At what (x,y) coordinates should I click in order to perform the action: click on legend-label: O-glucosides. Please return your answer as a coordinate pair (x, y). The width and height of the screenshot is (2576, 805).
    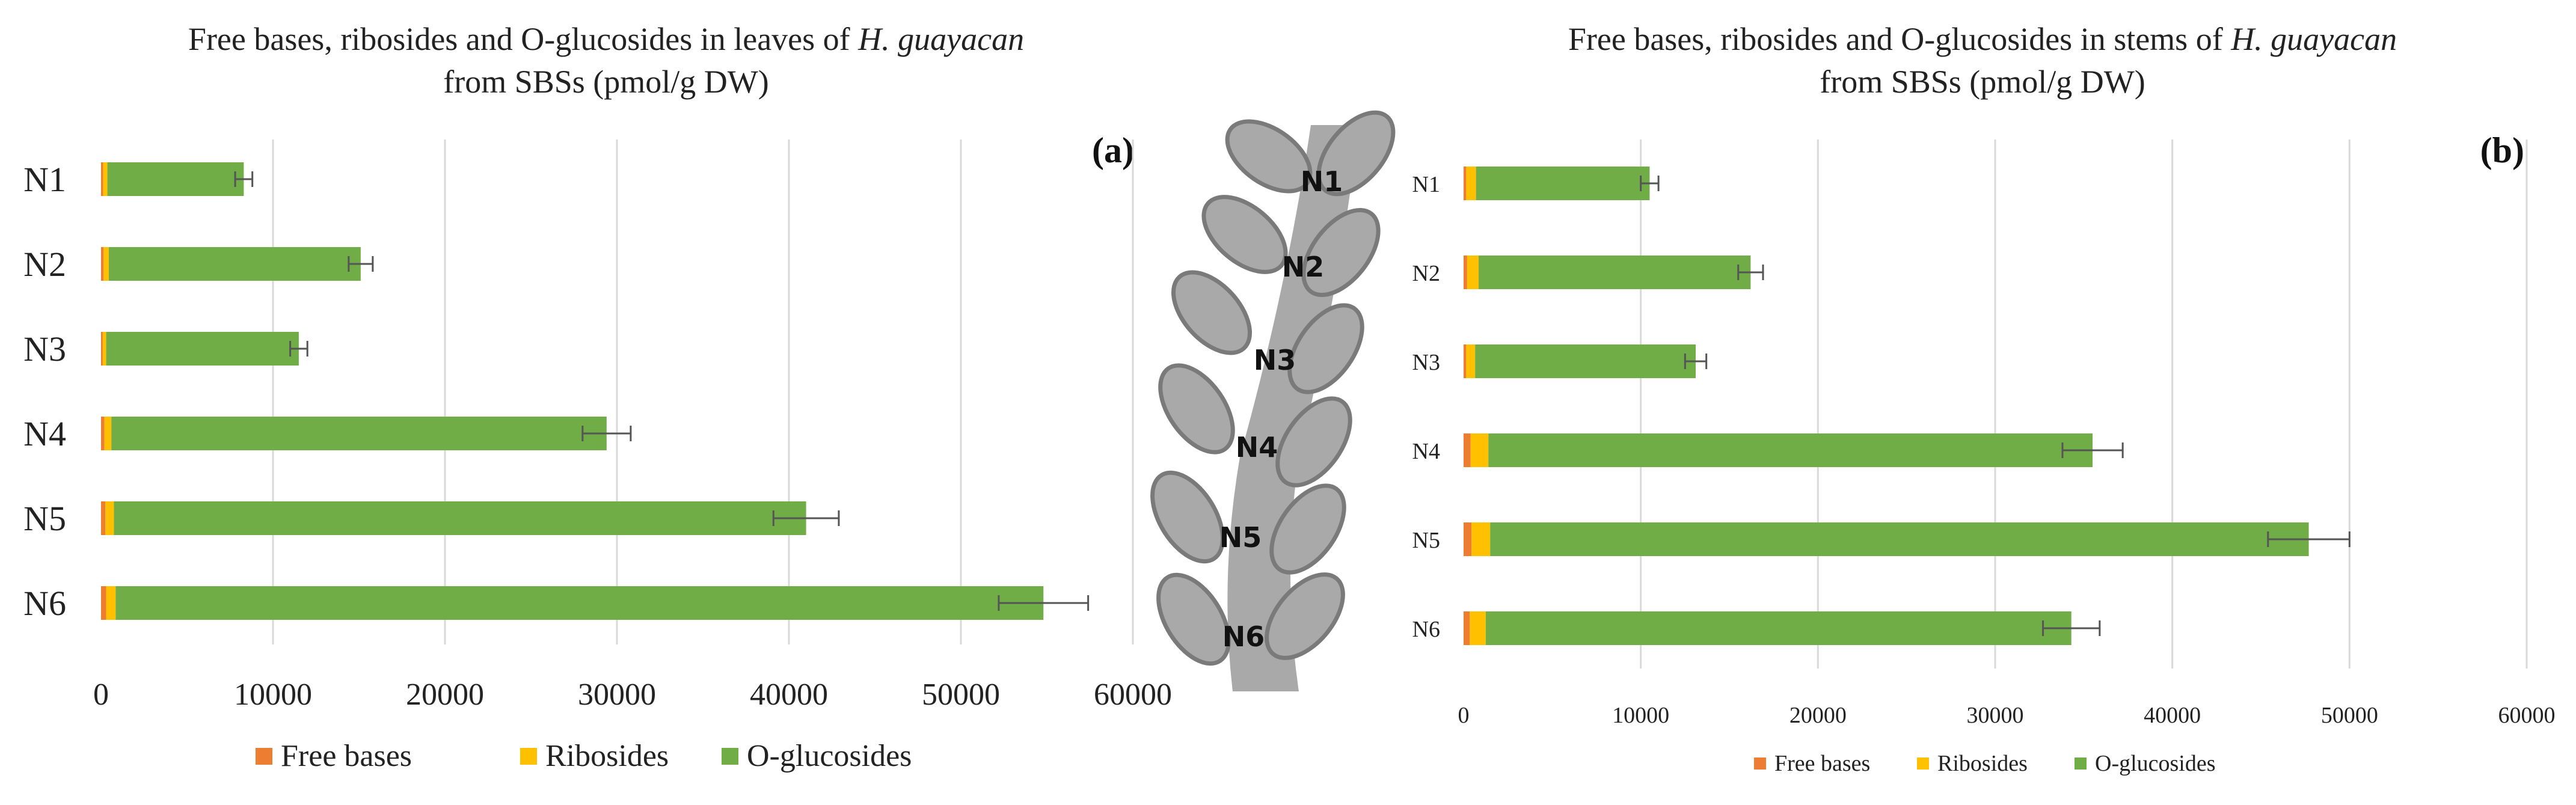
    Looking at the image, I should click on (2155, 764).